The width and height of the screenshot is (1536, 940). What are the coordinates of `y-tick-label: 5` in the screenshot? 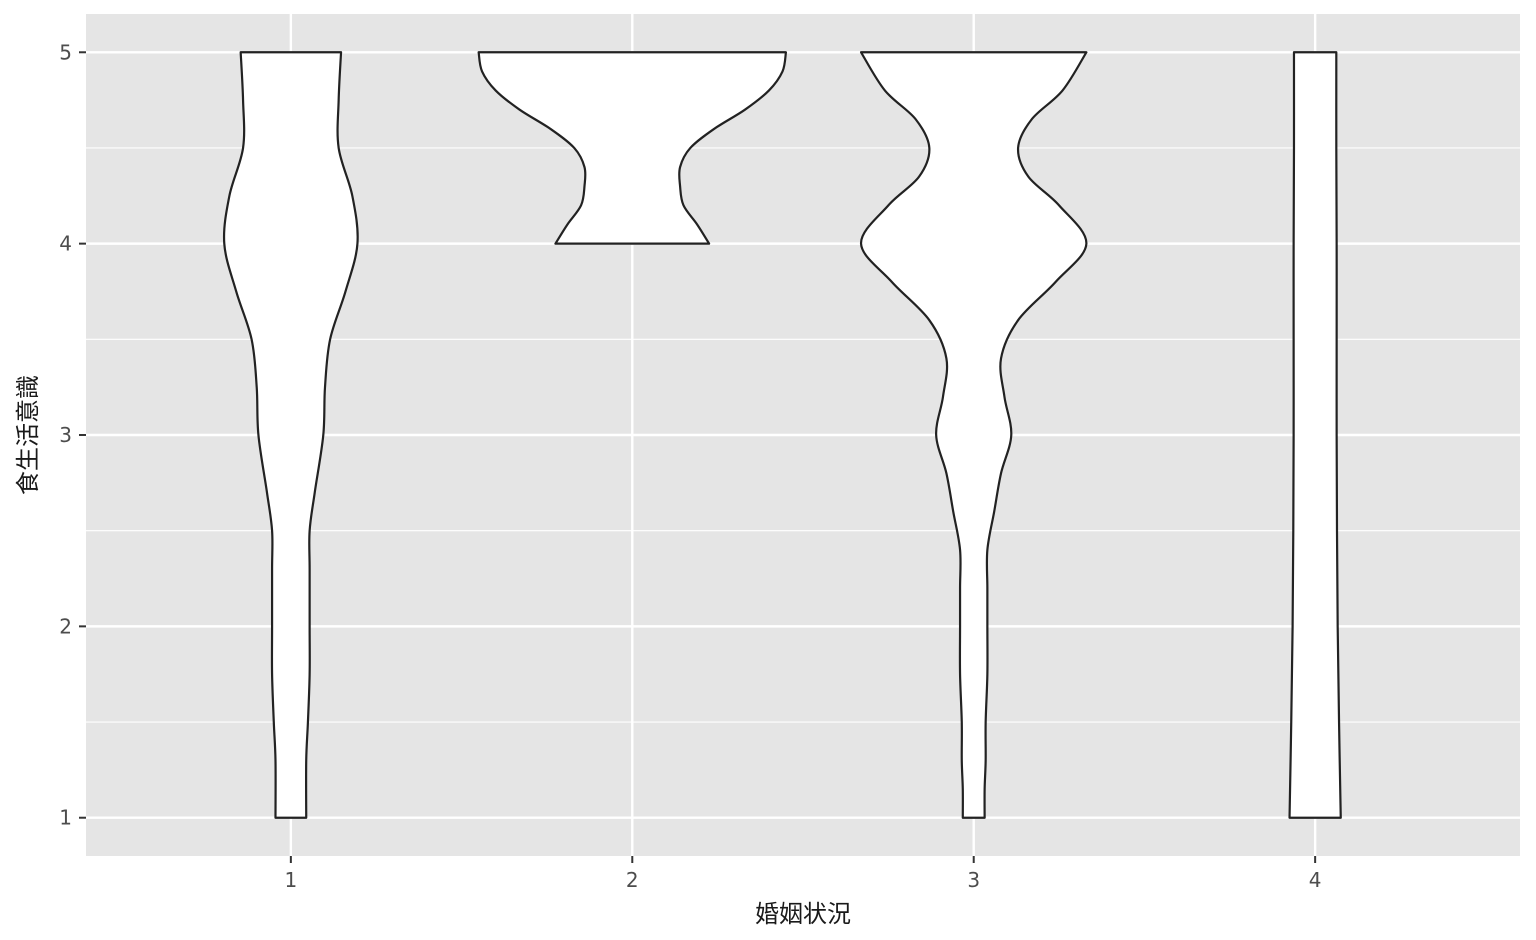 It's located at (65, 52).